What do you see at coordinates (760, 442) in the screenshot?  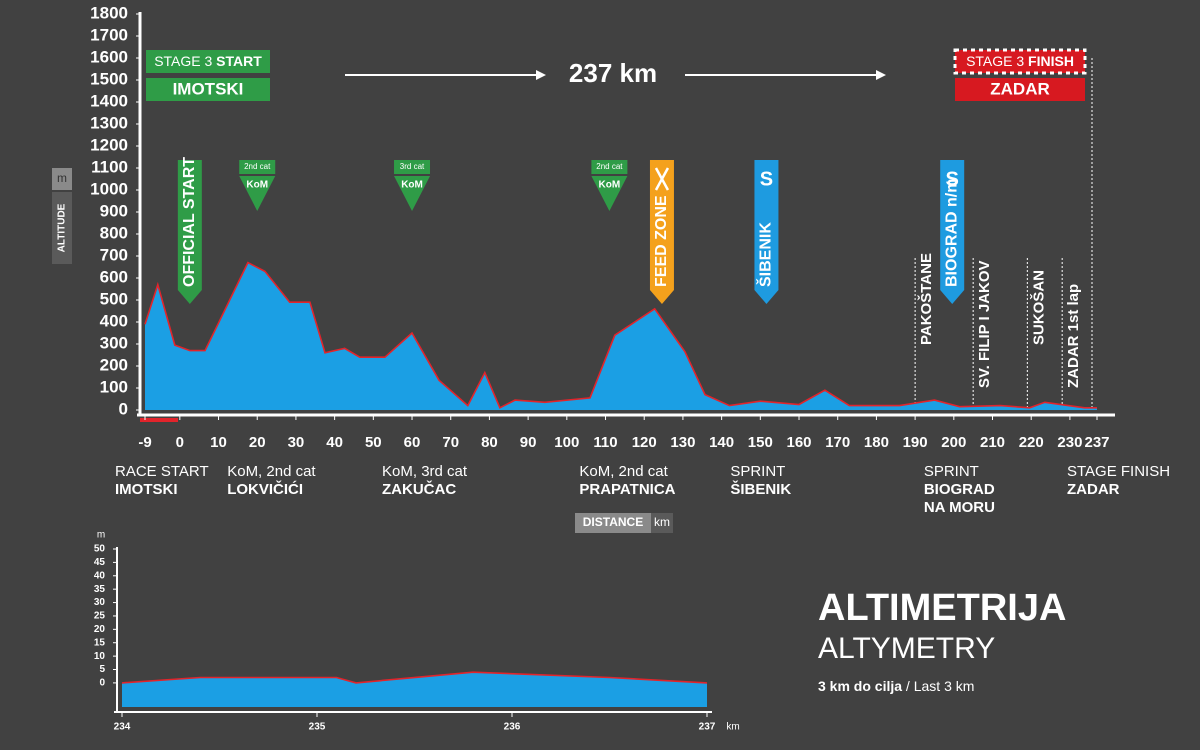 I see `x-tick-label: 150` at bounding box center [760, 442].